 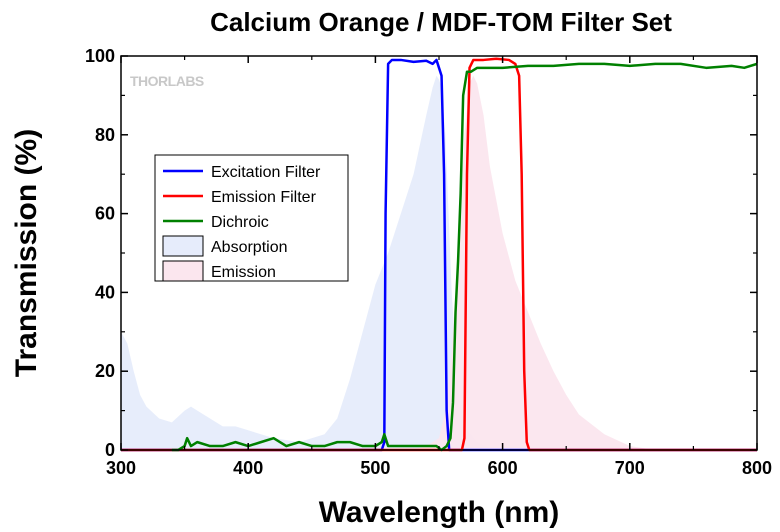 I want to click on legend-label-emission-filter: Emission Filter, so click(x=264, y=197).